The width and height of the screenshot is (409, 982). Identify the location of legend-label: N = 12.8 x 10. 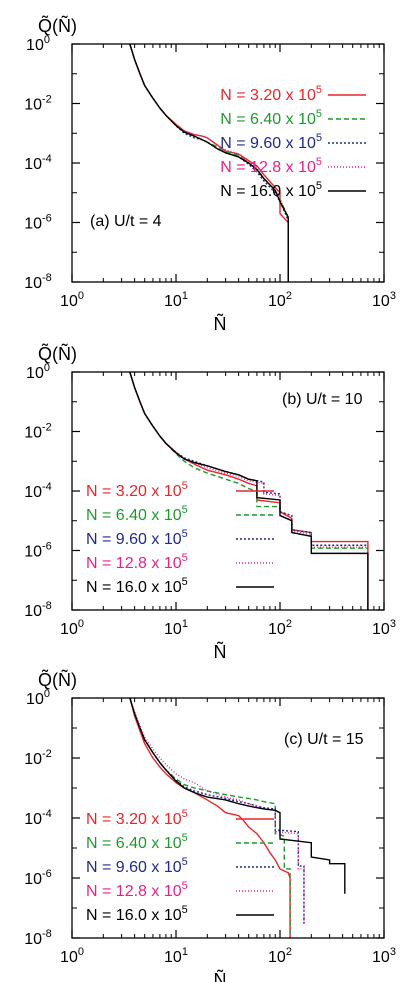
(268, 167).